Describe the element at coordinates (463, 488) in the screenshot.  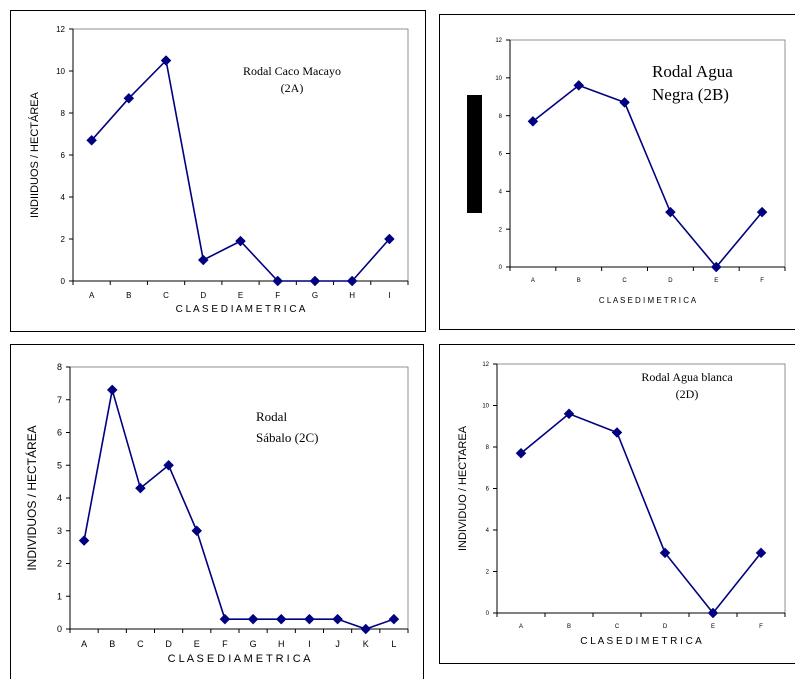
I see `y-axis-label: INDIVIDUO / HECTAREA` at that location.